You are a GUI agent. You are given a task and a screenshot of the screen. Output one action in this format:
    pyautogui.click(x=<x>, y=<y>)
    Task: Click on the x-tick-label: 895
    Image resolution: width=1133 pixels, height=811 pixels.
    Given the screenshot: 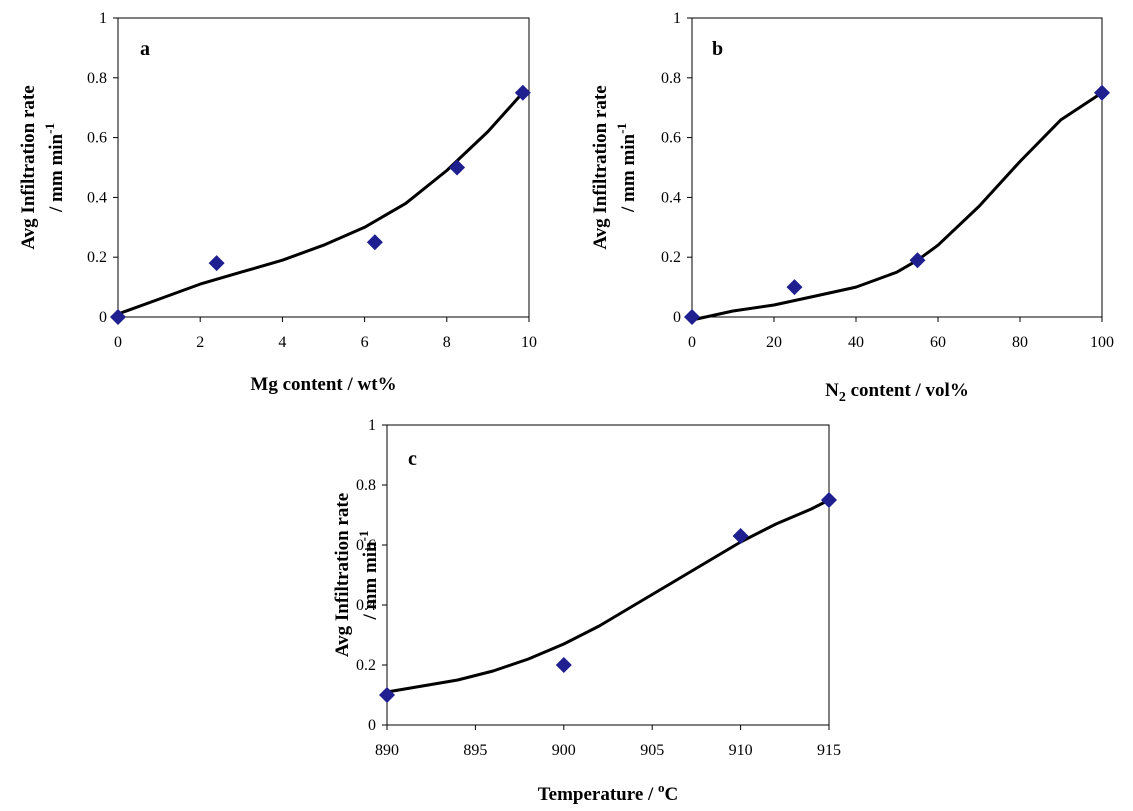 What is the action you would take?
    pyautogui.click(x=475, y=750)
    